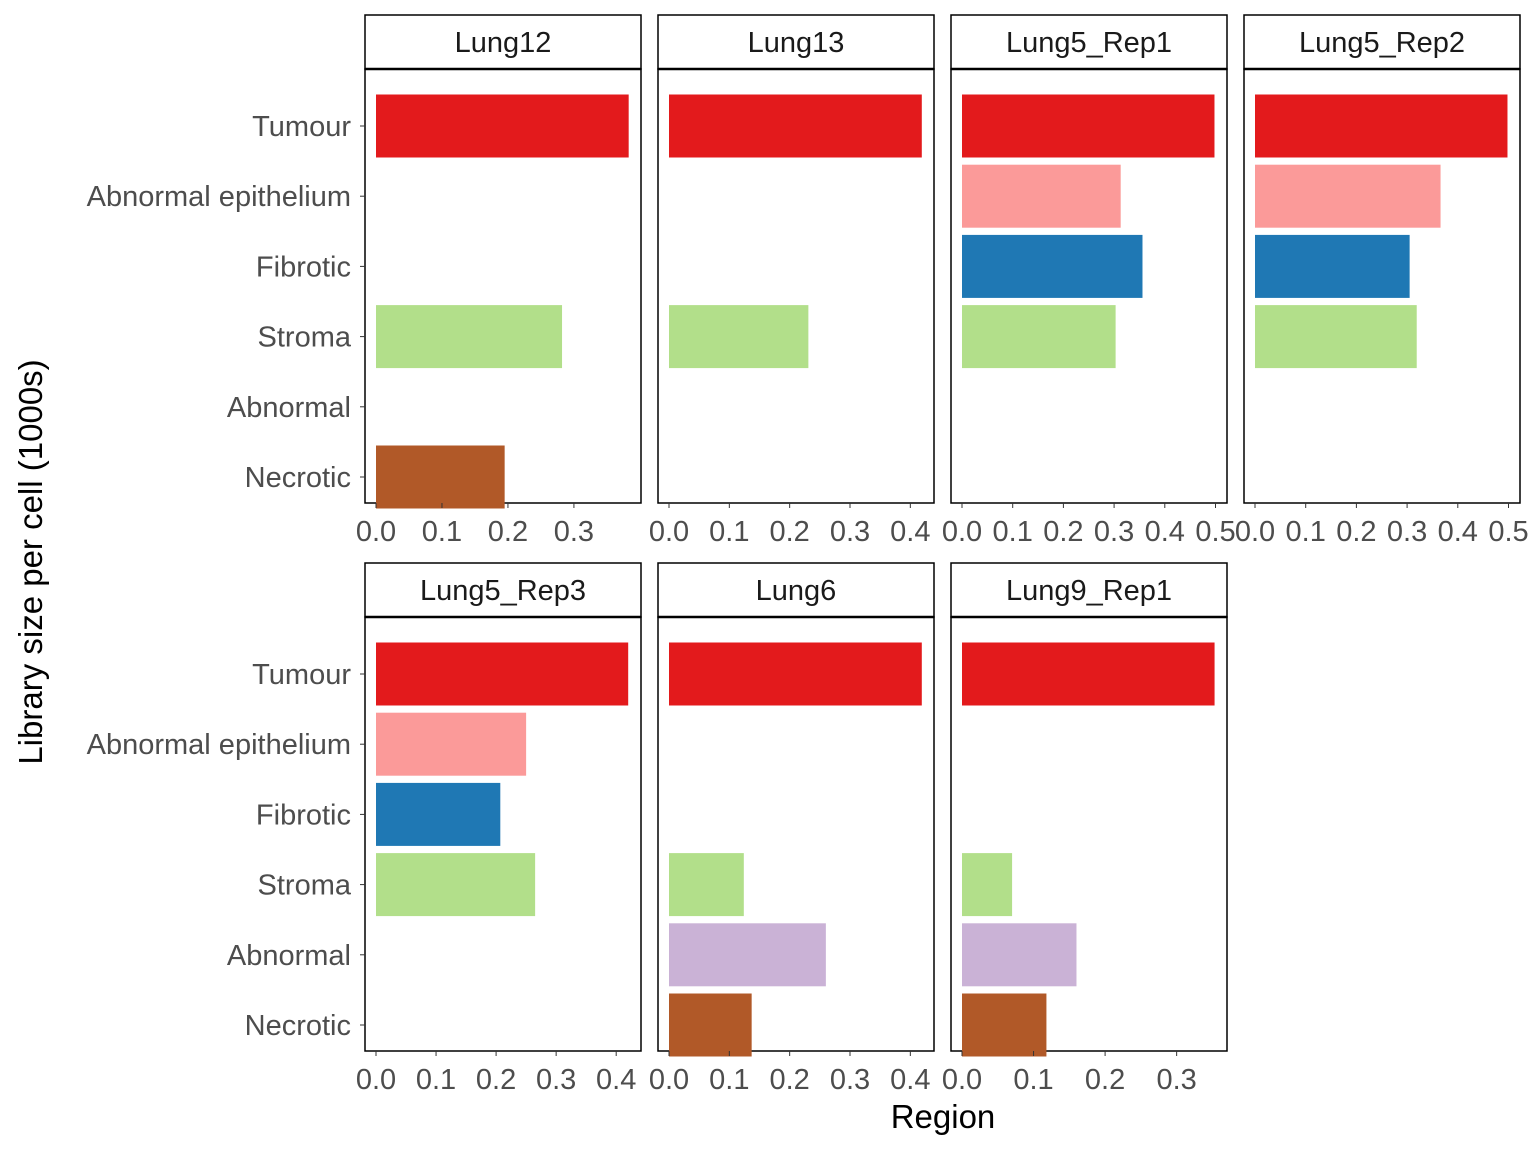  I want to click on y-axis-title: Library size per cell (1000s), so click(30, 561).